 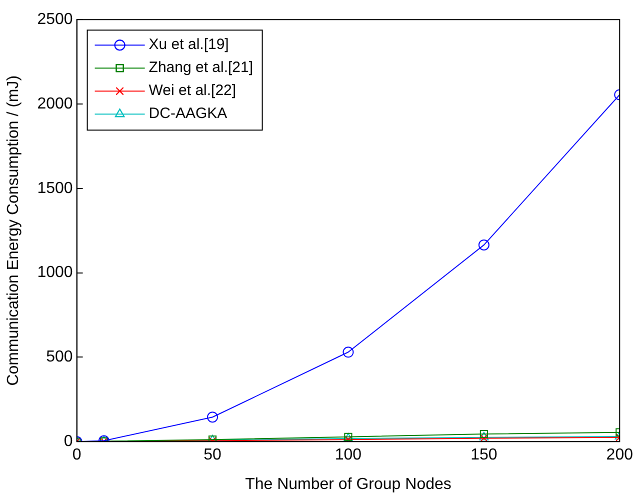 What do you see at coordinates (201, 67) in the screenshot?
I see `legend-label: Zhang et al.[21]` at bounding box center [201, 67].